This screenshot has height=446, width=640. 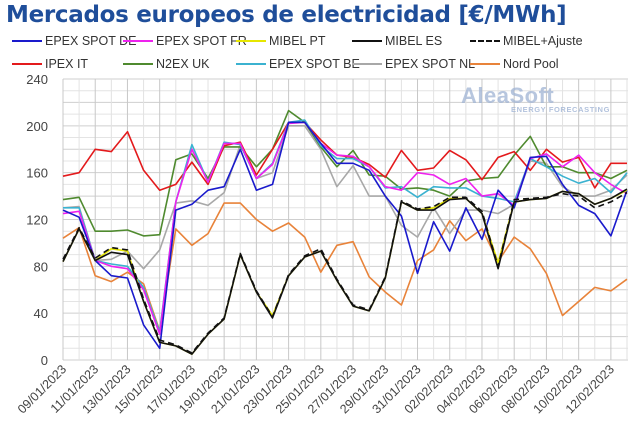 I want to click on legend-item: EPEX SPOT DE, so click(x=74, y=41).